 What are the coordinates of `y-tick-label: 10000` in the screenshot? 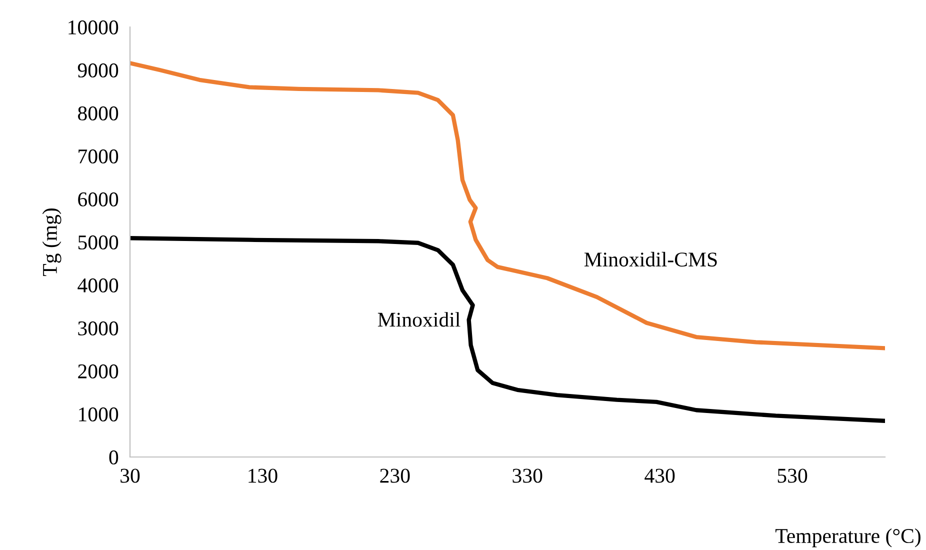 It's located at (93, 27).